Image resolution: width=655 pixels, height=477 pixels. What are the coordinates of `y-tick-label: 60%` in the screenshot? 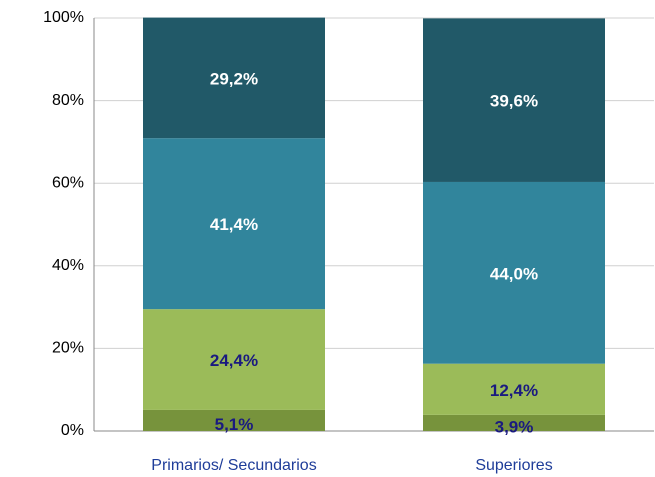 It's located at (68, 182).